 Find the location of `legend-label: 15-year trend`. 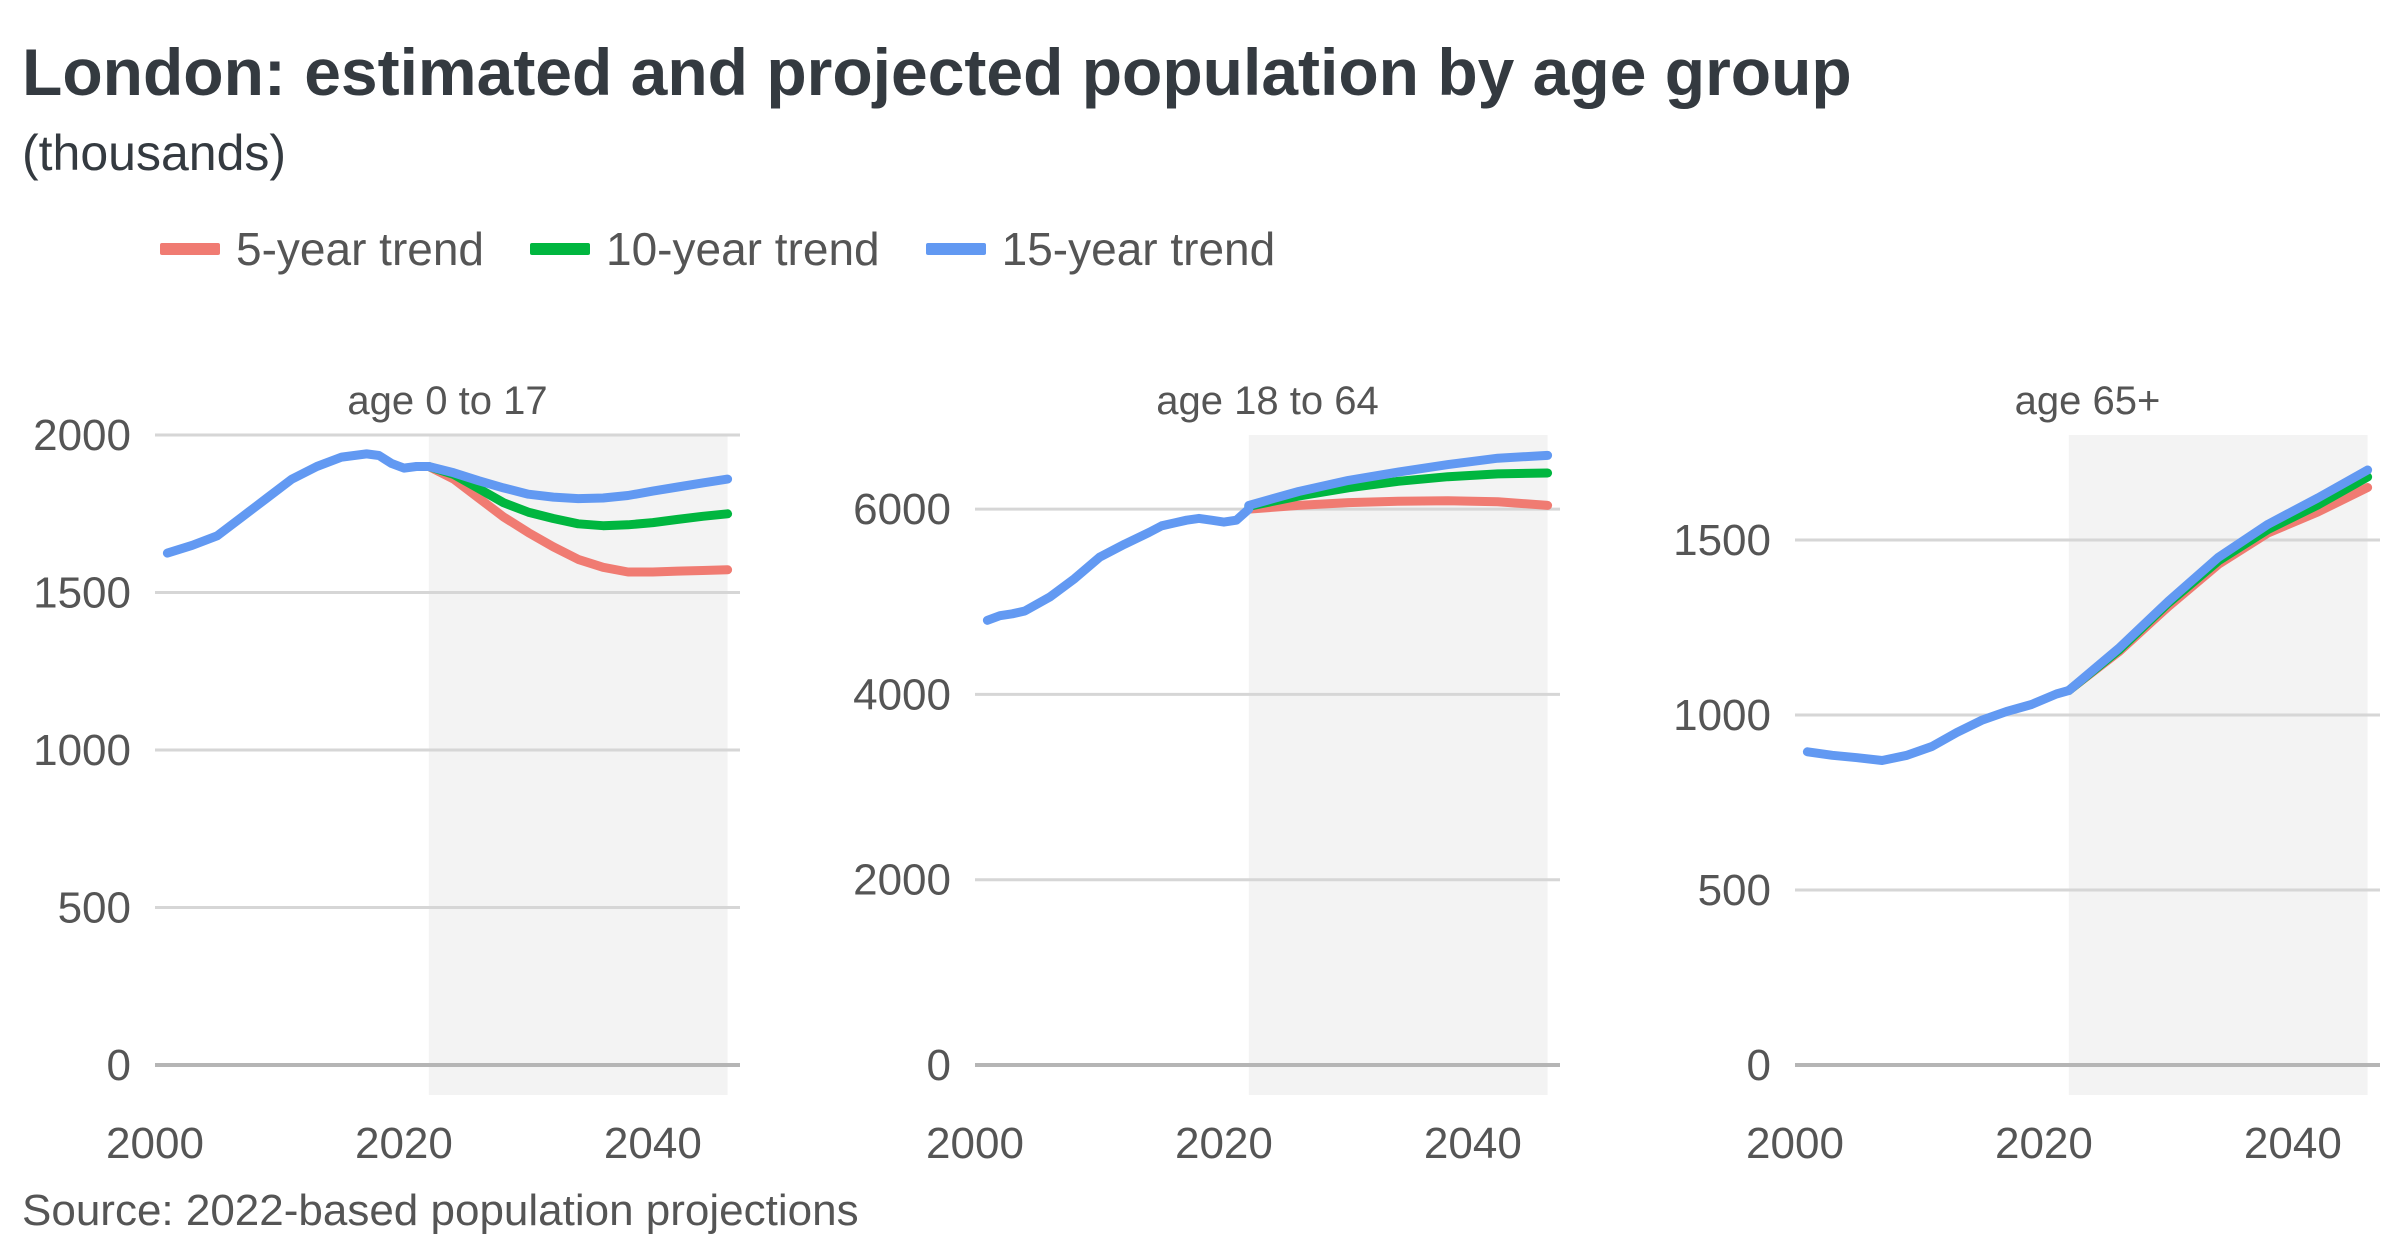

legend-label: 15-year trend is located at coordinates (1138, 249).